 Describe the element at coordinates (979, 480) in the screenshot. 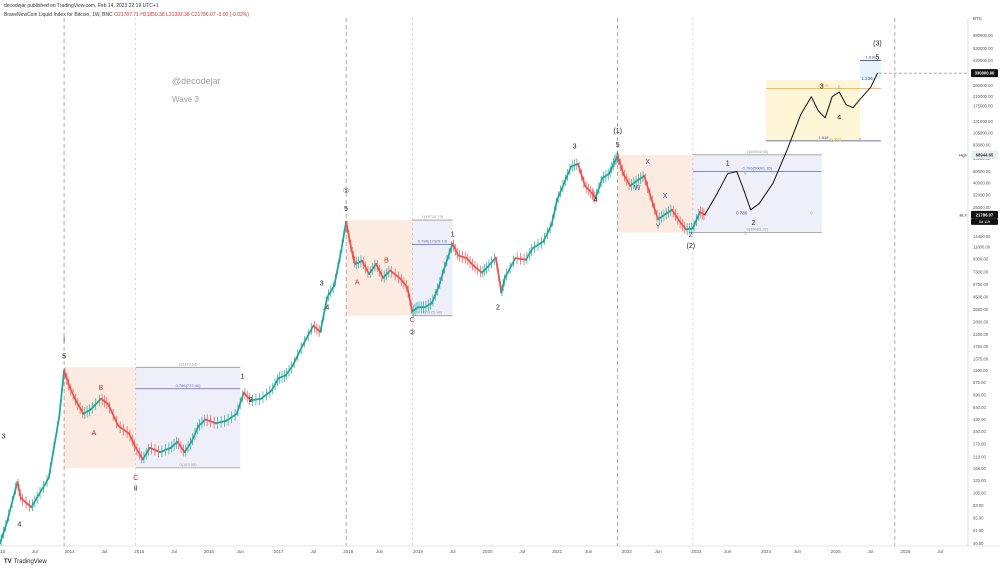

I see `y-tick-label: 133.00` at that location.